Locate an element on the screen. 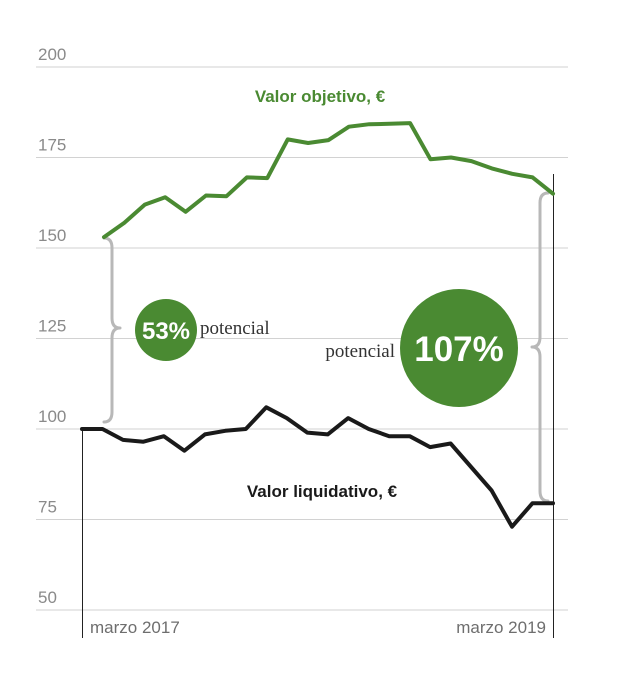 Image resolution: width=627 pixels, height=693 pixels. series-title-objetivo: Valor objetivo, € is located at coordinates (320, 96).